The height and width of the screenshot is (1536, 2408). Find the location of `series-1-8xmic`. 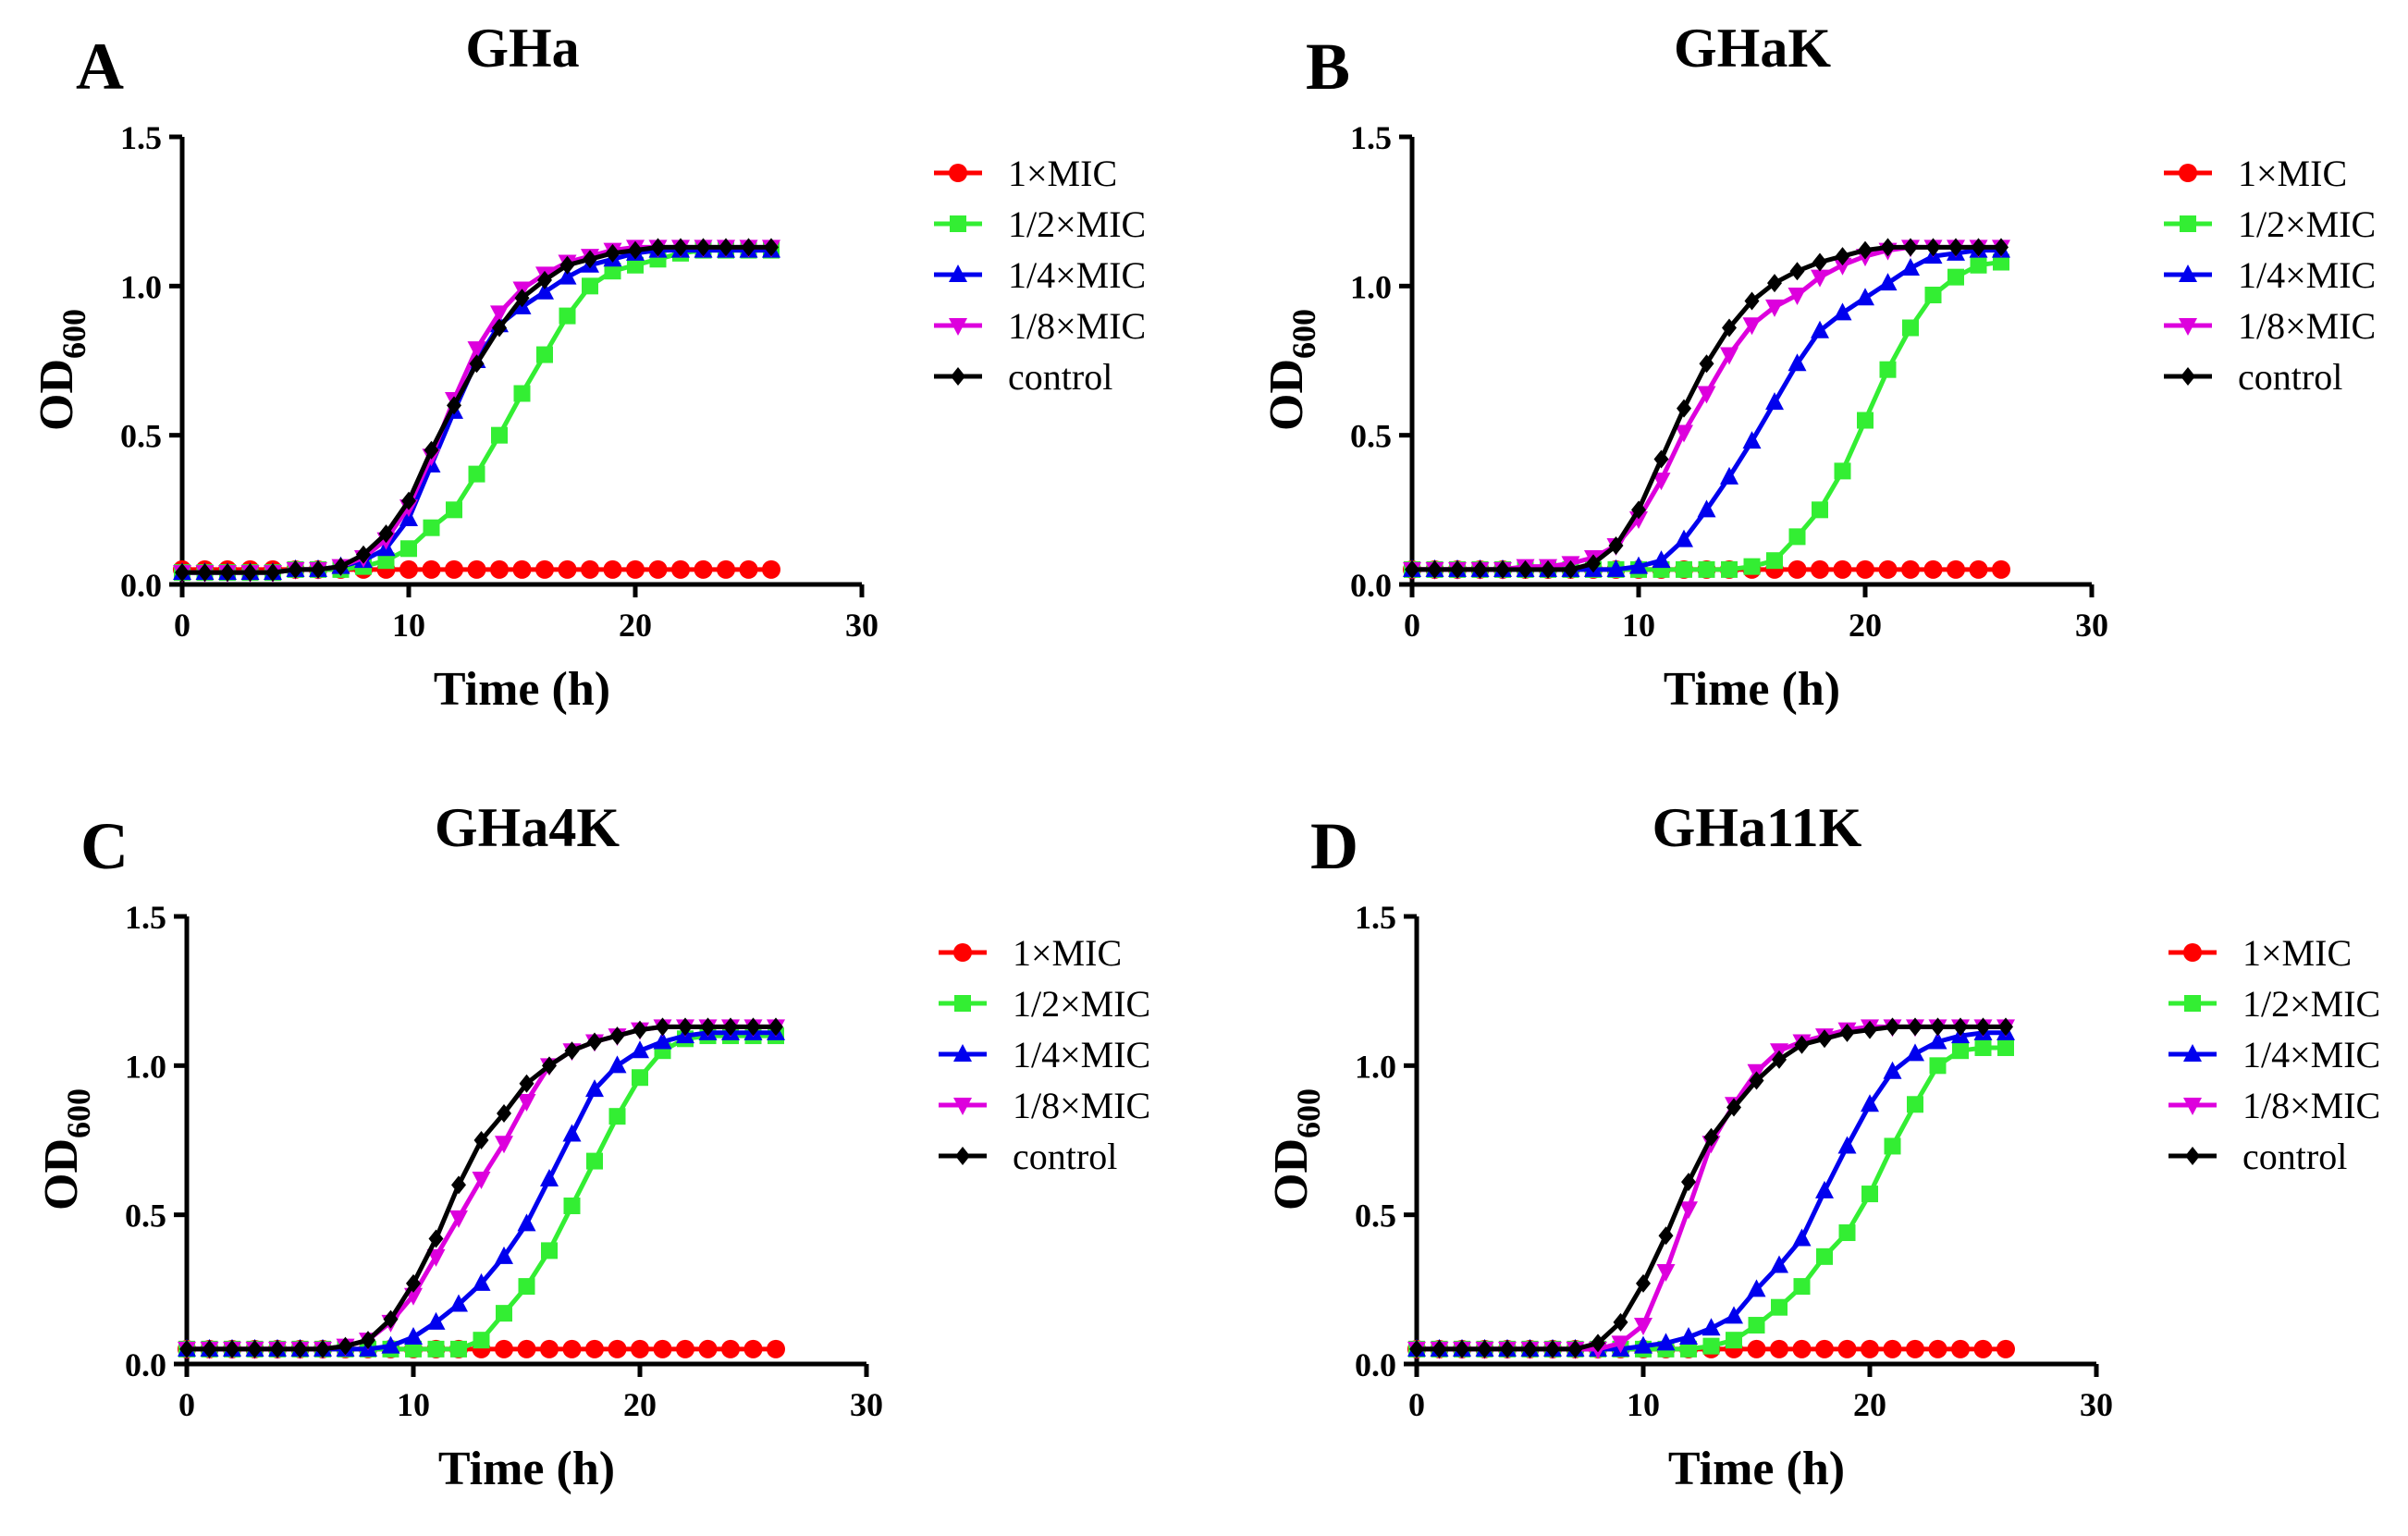

series-1-8xmic is located at coordinates (481, 1189).